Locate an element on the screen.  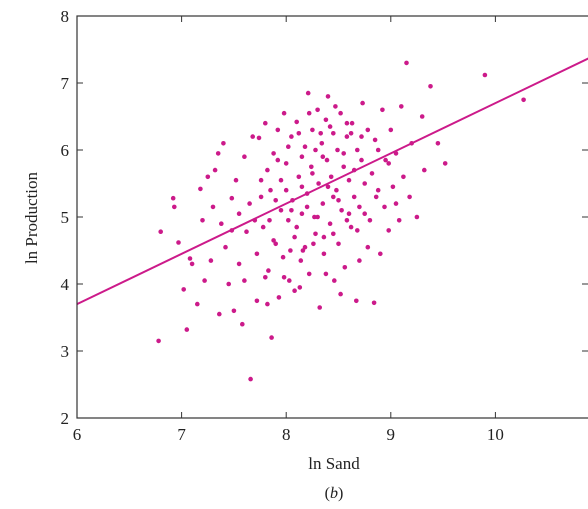
caption-close-paren: ) is located at coordinates (340, 493).